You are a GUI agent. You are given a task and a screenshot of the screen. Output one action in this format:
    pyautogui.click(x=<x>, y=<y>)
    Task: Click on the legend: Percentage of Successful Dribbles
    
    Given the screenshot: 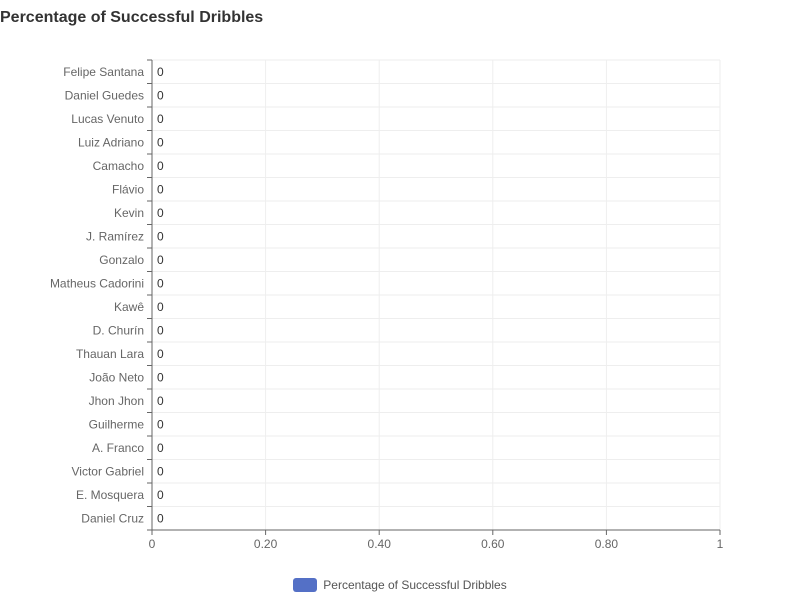 What is the action you would take?
    pyautogui.click(x=400, y=585)
    